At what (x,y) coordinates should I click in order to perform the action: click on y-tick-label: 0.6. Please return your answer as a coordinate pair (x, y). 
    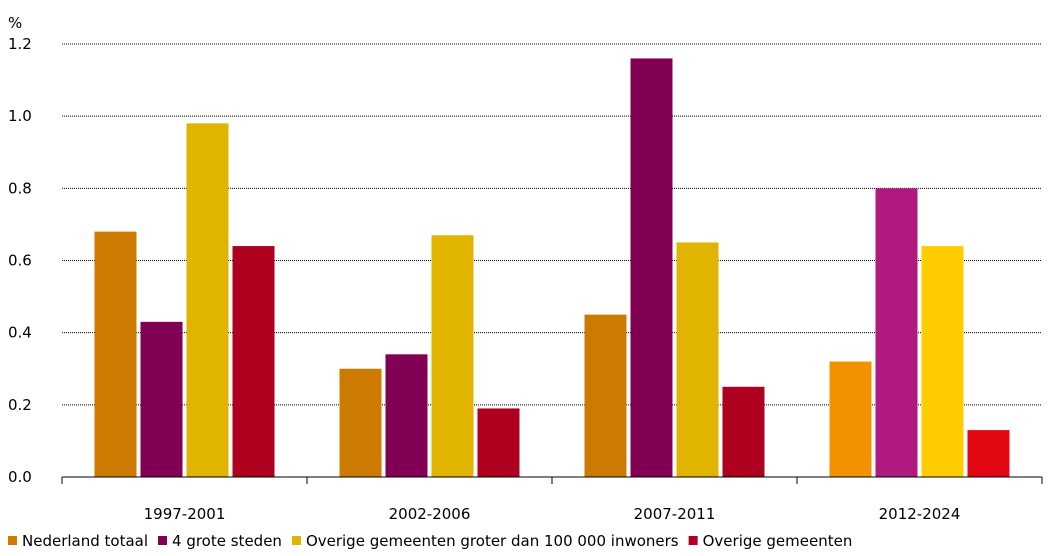
    Looking at the image, I should click on (20, 261).